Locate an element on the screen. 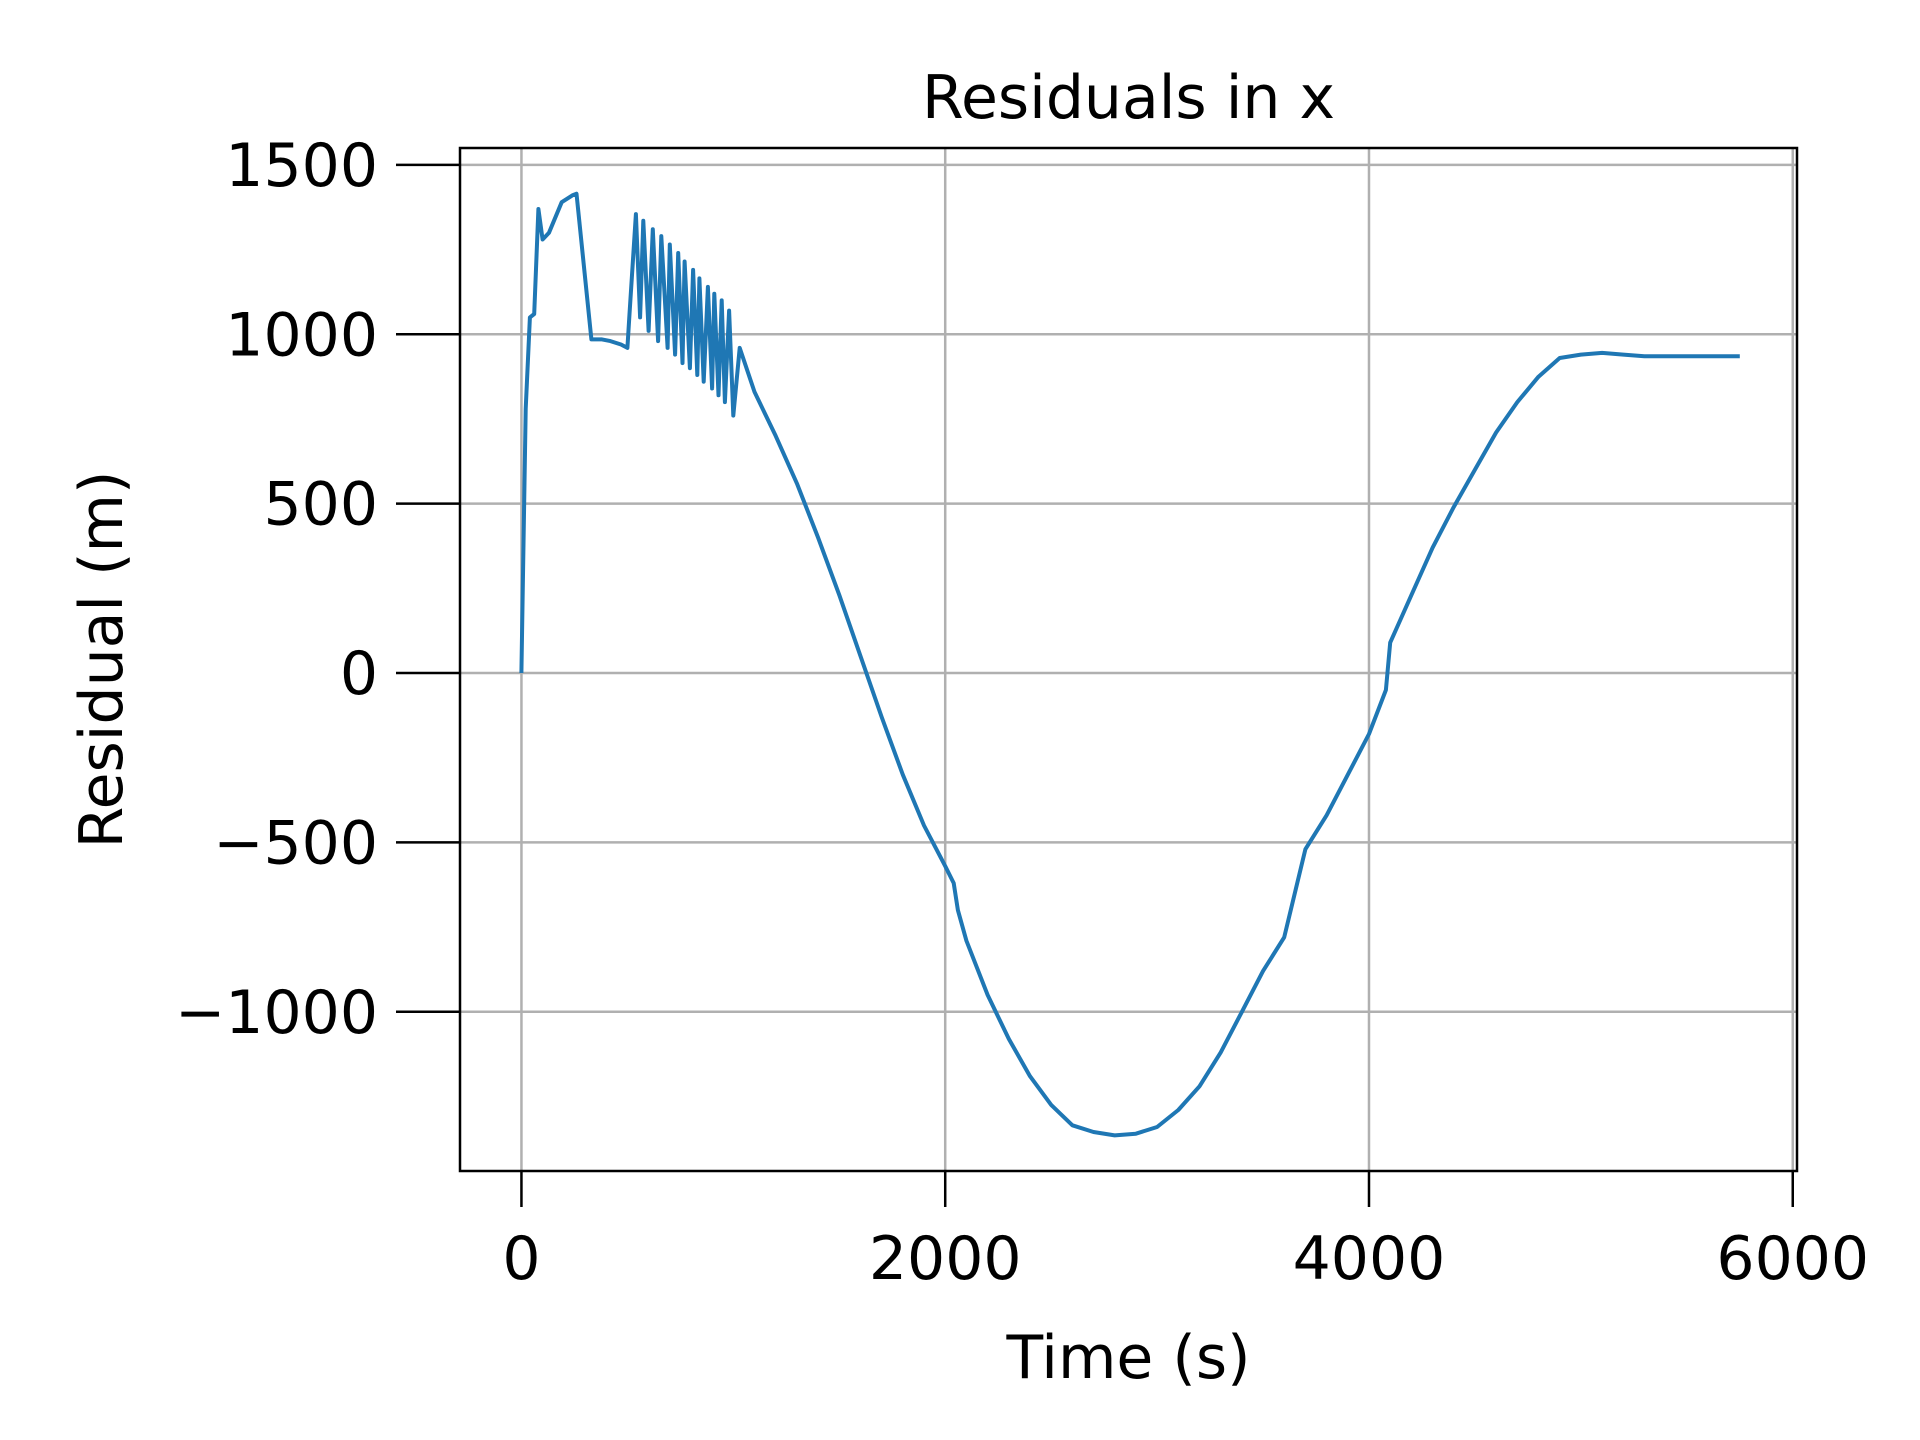 The width and height of the screenshot is (1920, 1440). y-tick-label: 500 is located at coordinates (320, 505).